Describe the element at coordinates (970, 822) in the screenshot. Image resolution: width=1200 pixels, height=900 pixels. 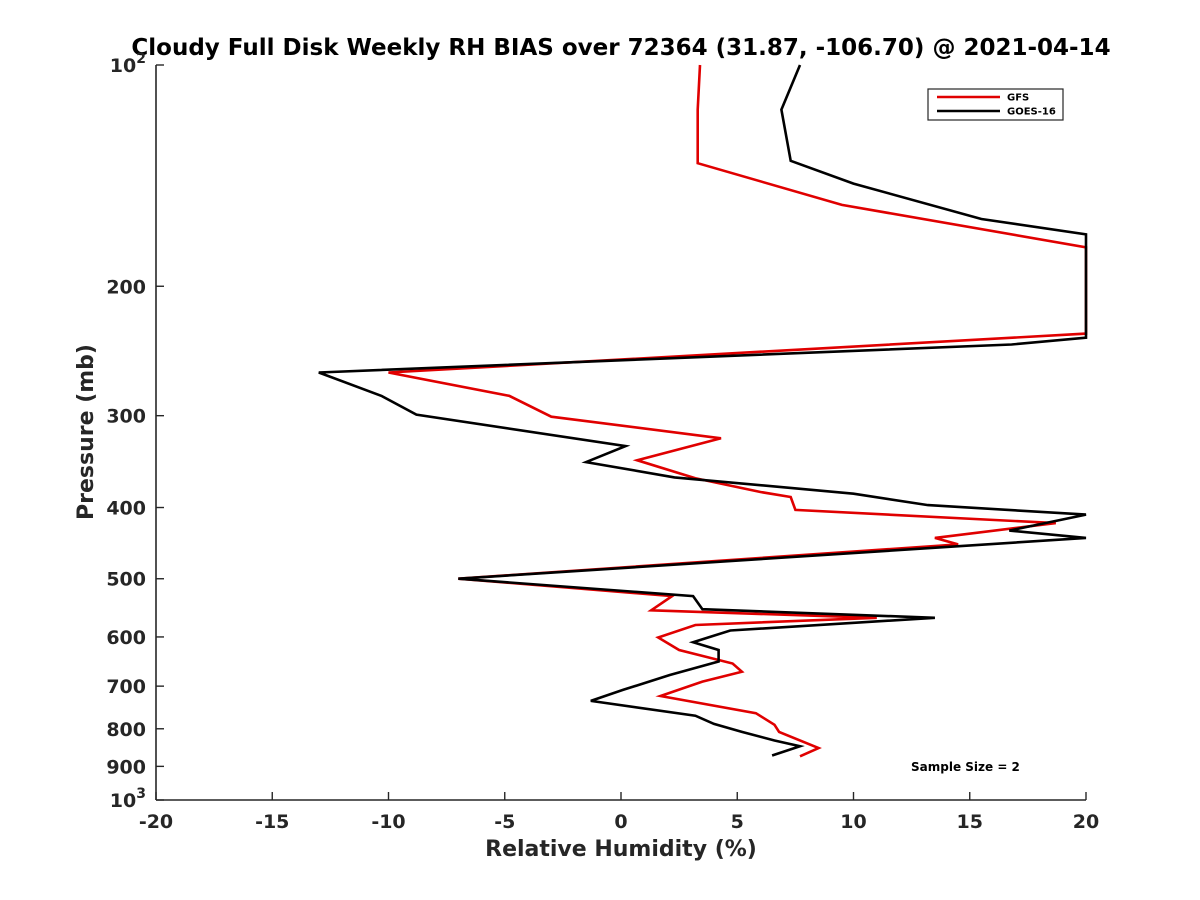
I see `x-tick-label: 15` at that location.